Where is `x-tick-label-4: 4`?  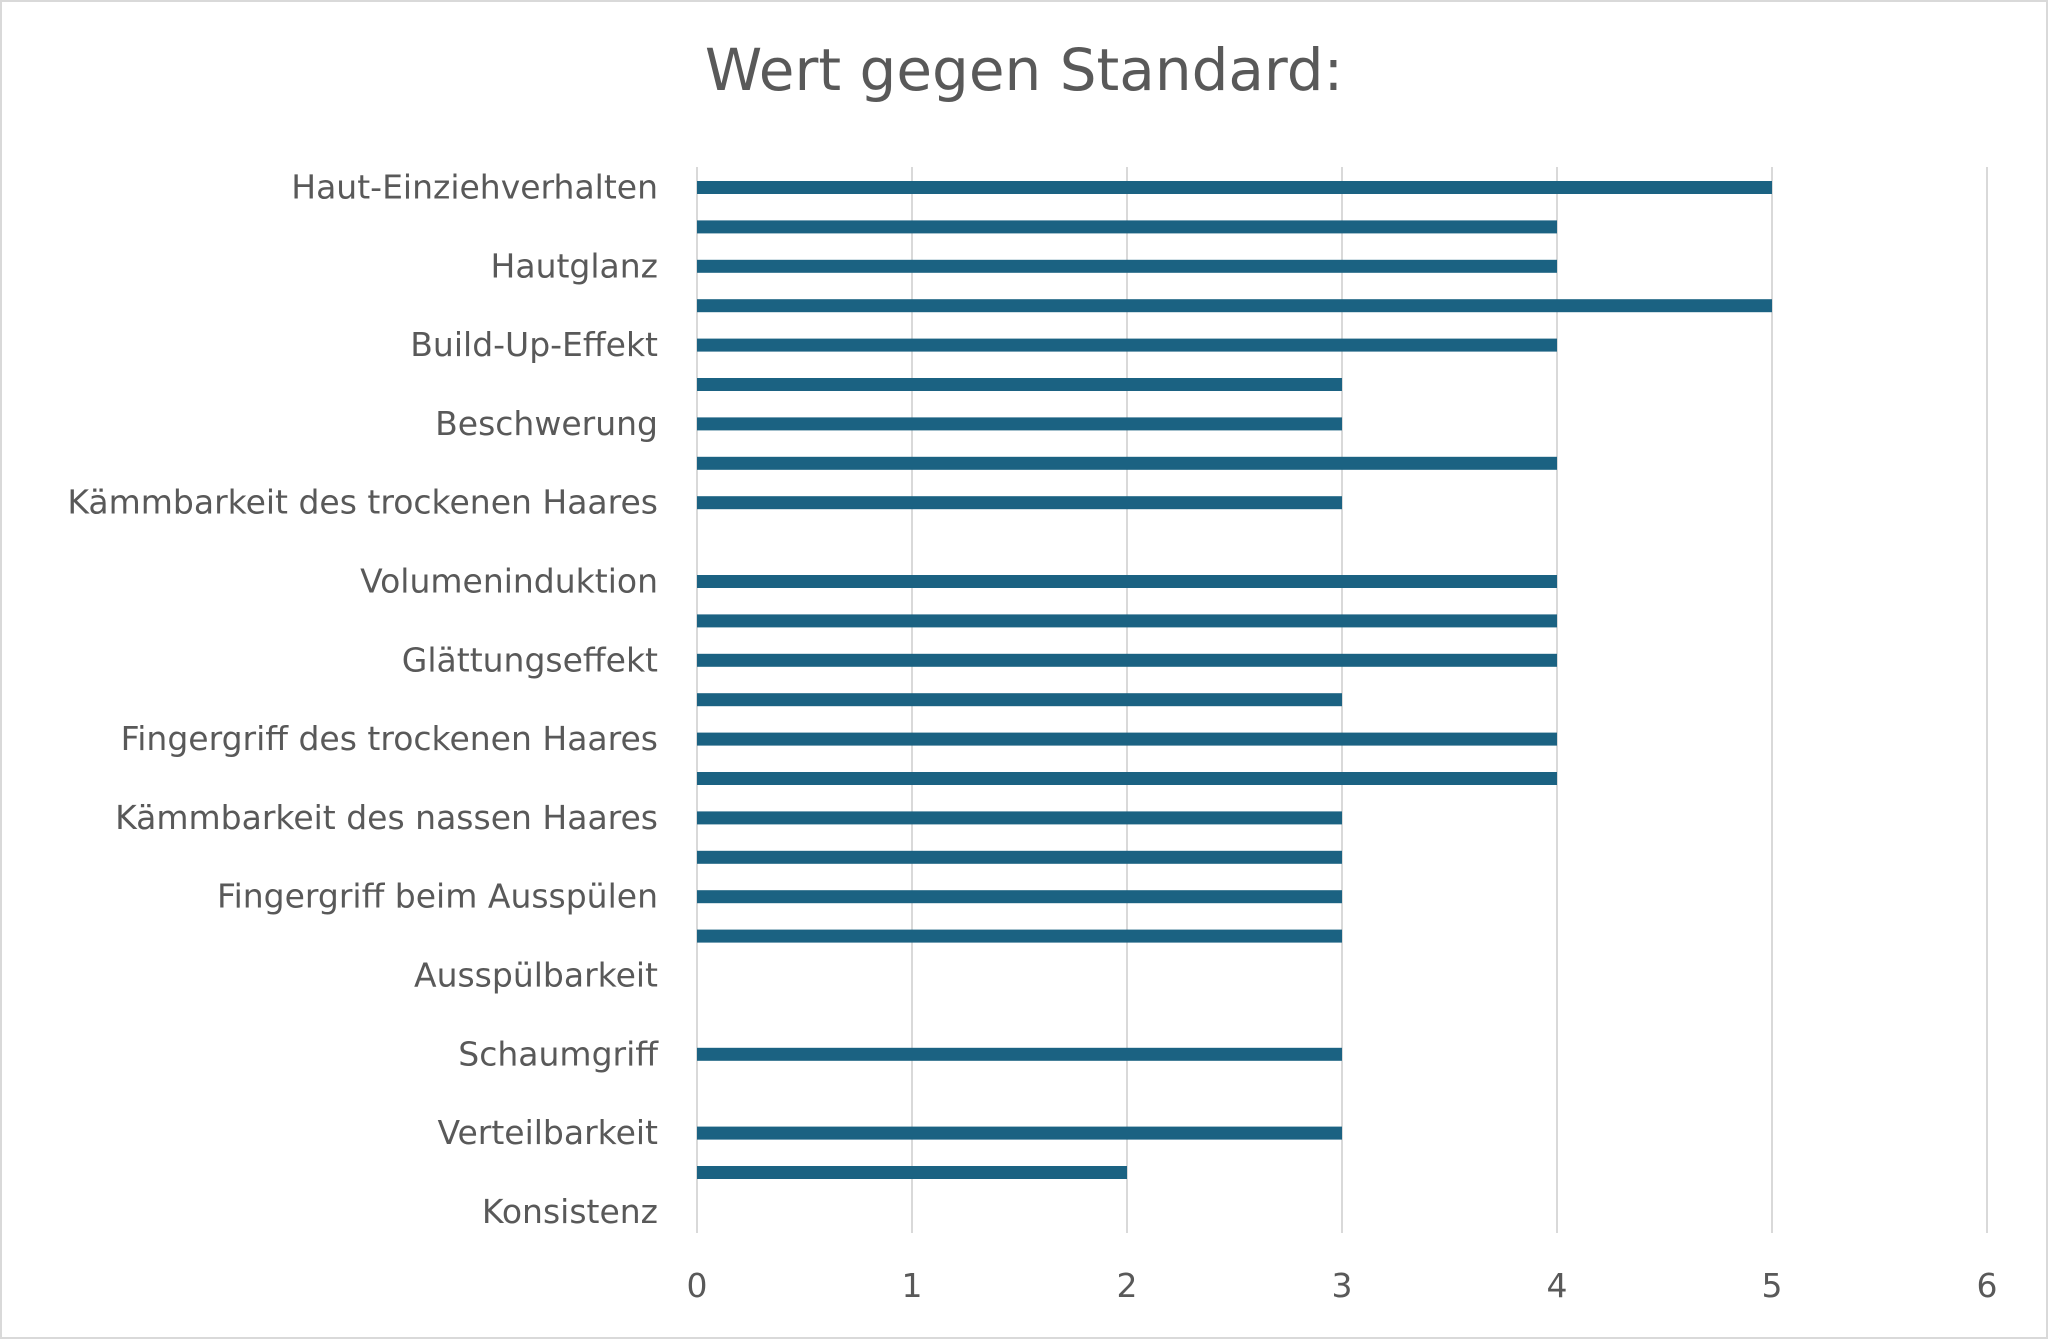 x-tick-label-4: 4 is located at coordinates (1557, 1285).